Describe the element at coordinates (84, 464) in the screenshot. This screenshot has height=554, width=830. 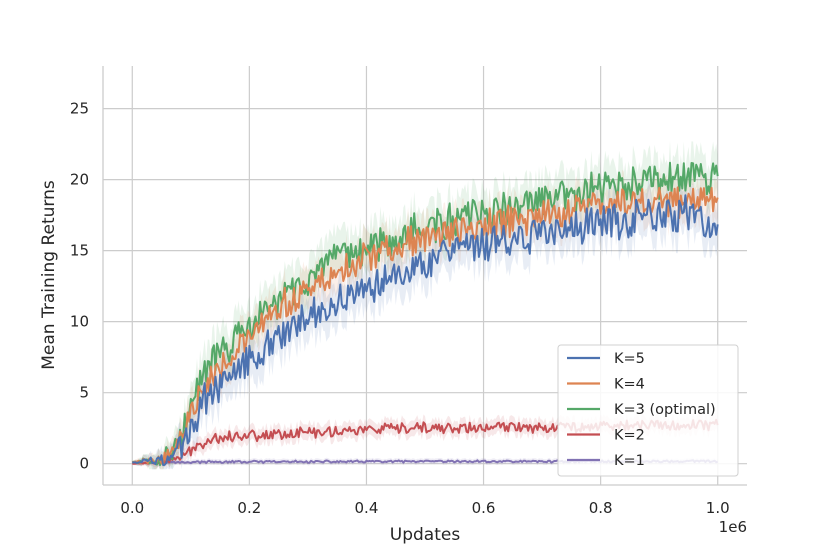
I see `y-tick-label: 0` at that location.